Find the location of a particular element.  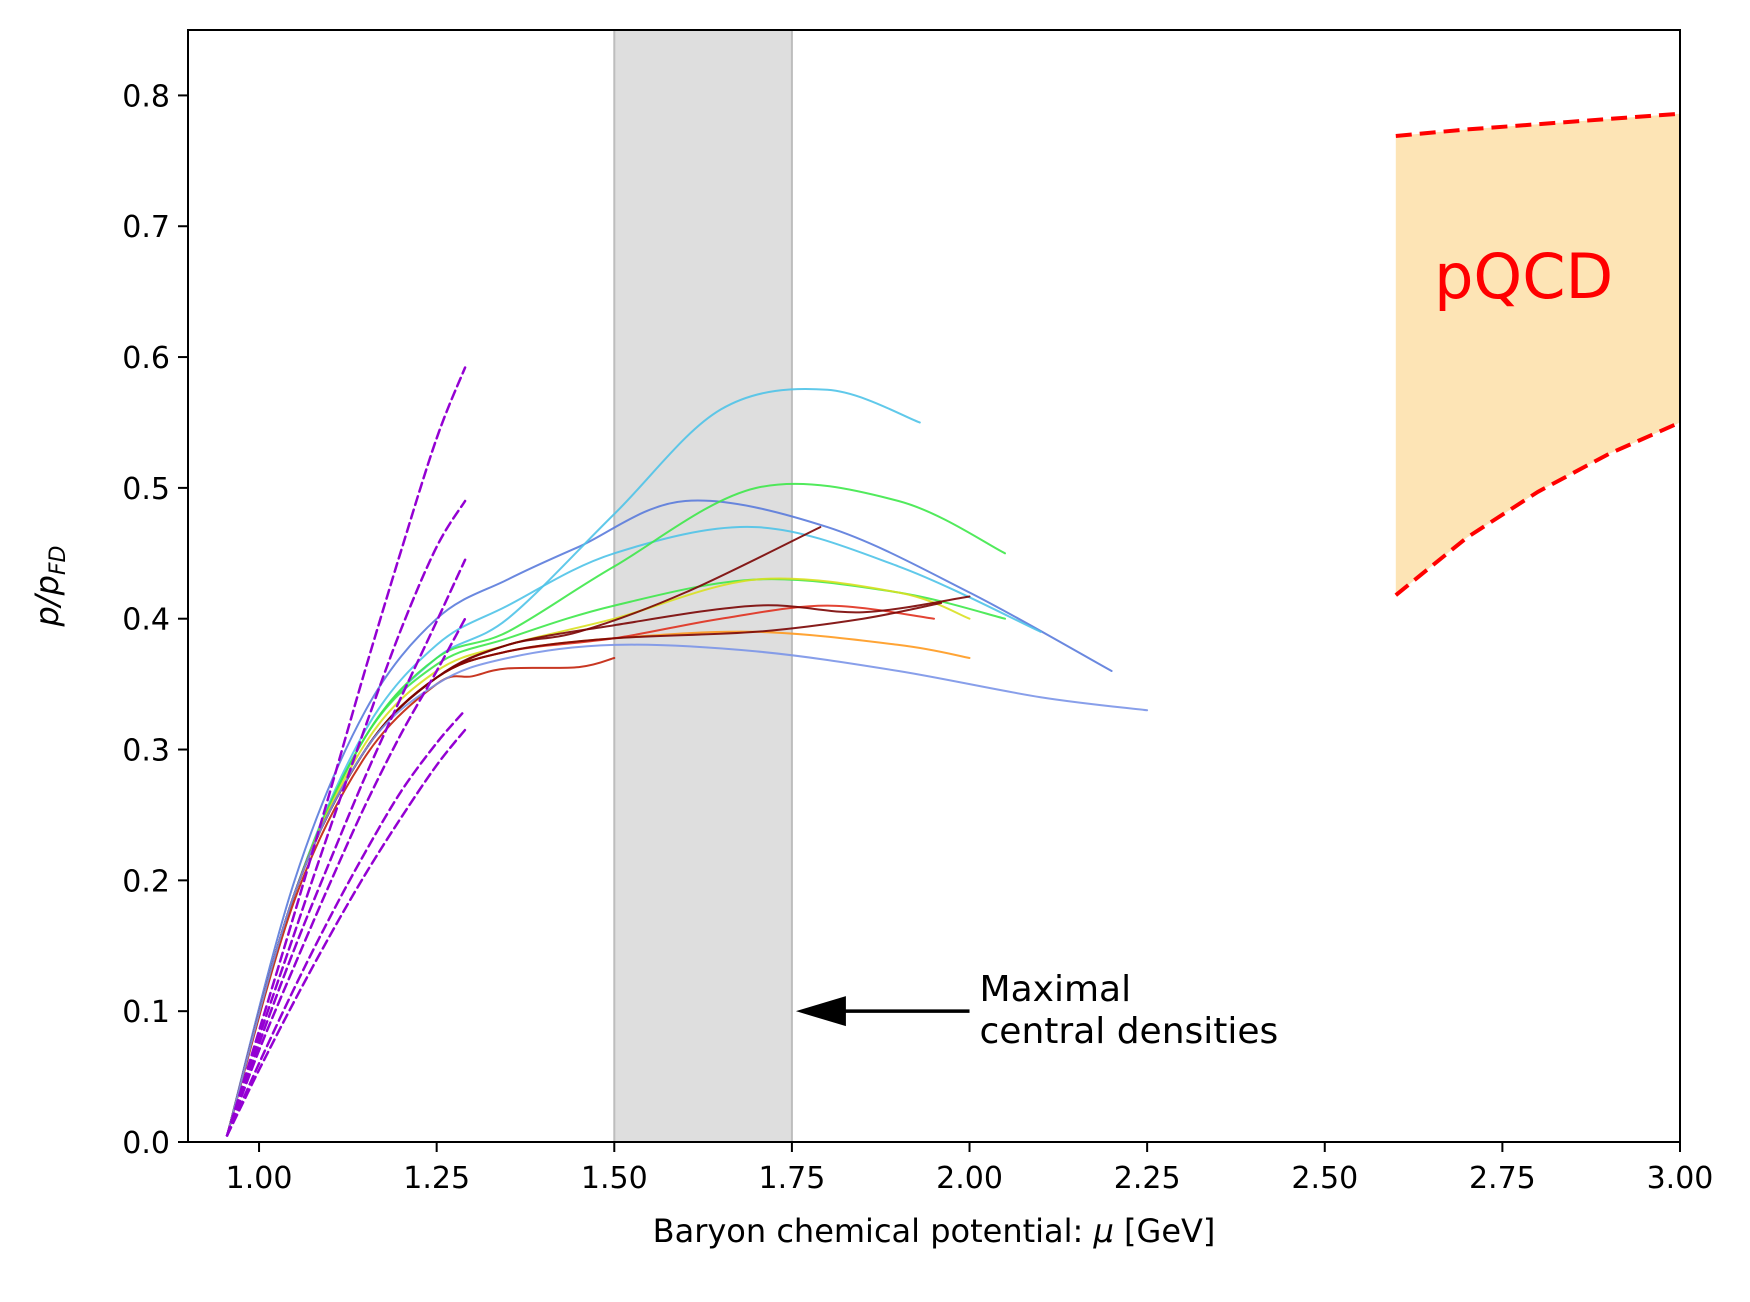

x-axis-label: Baryon chemical potential: μ [GeV] is located at coordinates (934, 1231).